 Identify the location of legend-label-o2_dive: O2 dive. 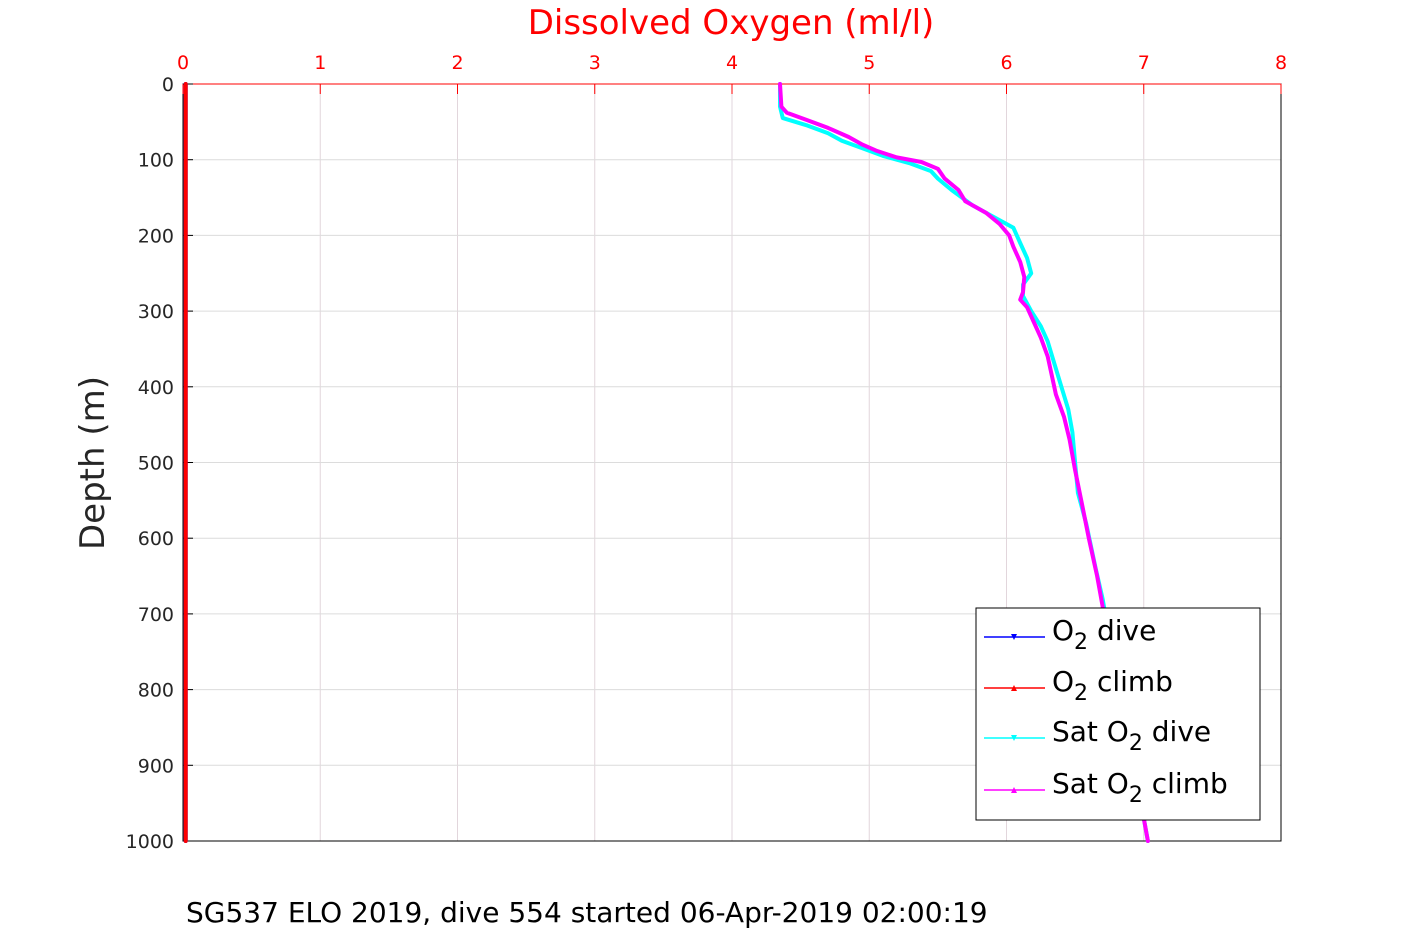
(1104, 634).